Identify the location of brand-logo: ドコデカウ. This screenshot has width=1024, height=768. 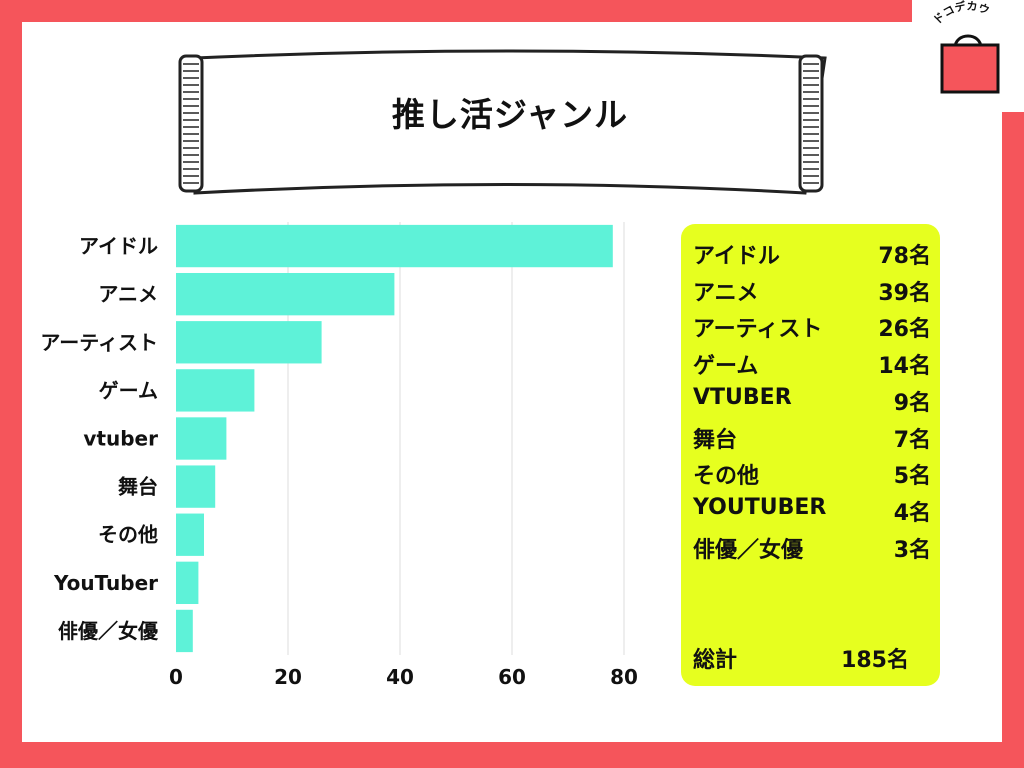
(968, 56).